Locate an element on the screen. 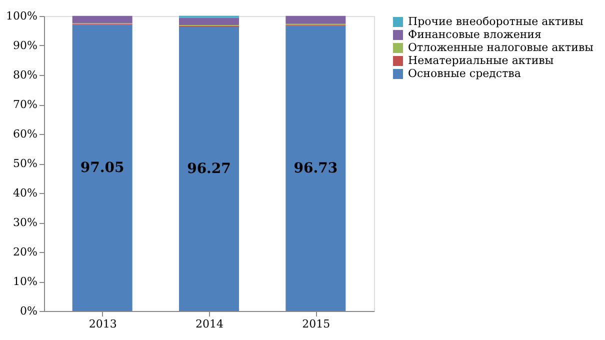 The width and height of the screenshot is (605, 340). data-label: 97.05 is located at coordinates (102, 168).